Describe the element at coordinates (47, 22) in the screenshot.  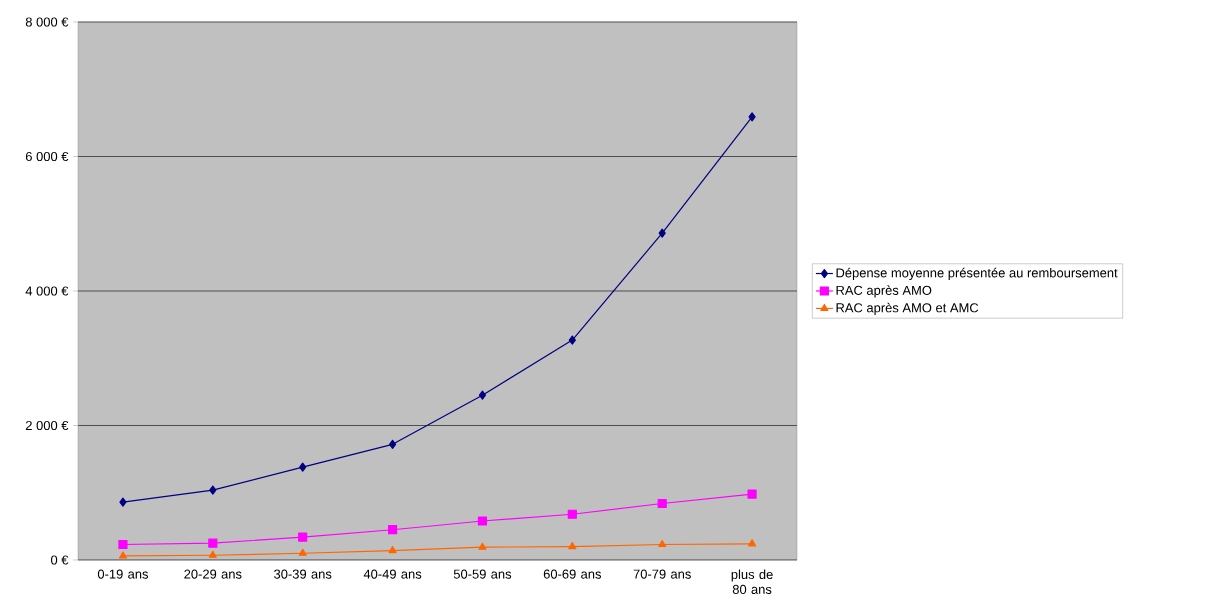
I see `y-tick-label: 8 000 €` at that location.